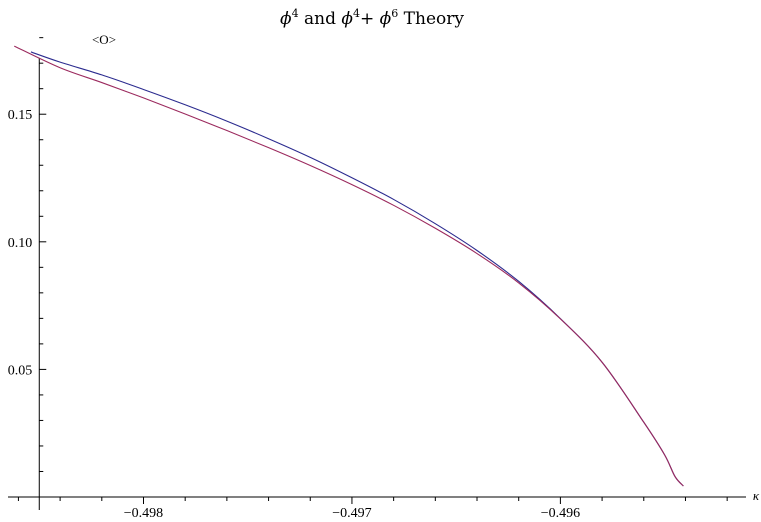 The height and width of the screenshot is (522, 761). Describe the element at coordinates (756, 495) in the screenshot. I see `x-axis-label: κ` at that location.